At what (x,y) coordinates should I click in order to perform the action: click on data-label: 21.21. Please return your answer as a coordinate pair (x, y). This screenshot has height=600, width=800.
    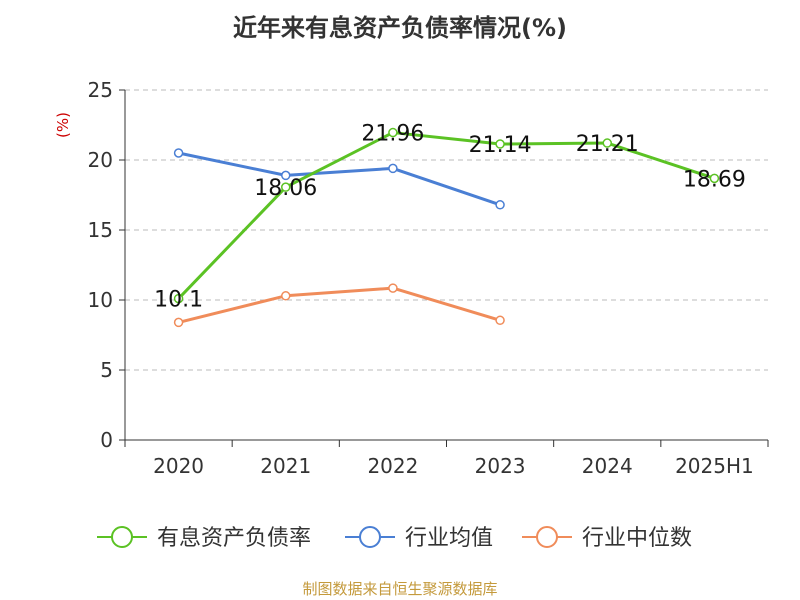
    Looking at the image, I should click on (607, 144).